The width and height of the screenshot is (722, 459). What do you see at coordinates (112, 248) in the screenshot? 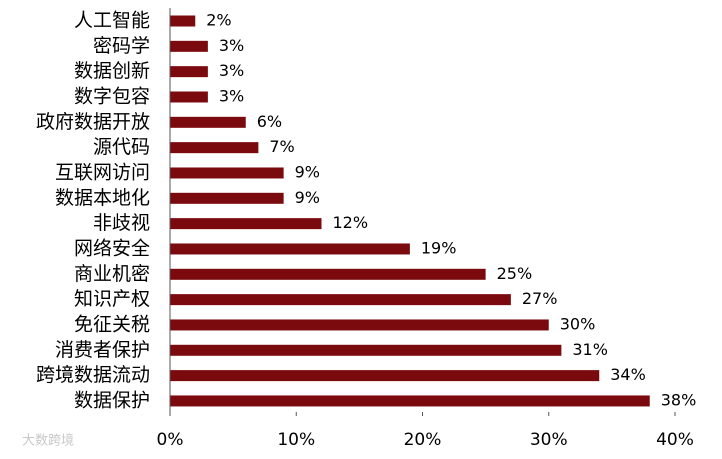
I see `category-label: 网络安全` at bounding box center [112, 248].